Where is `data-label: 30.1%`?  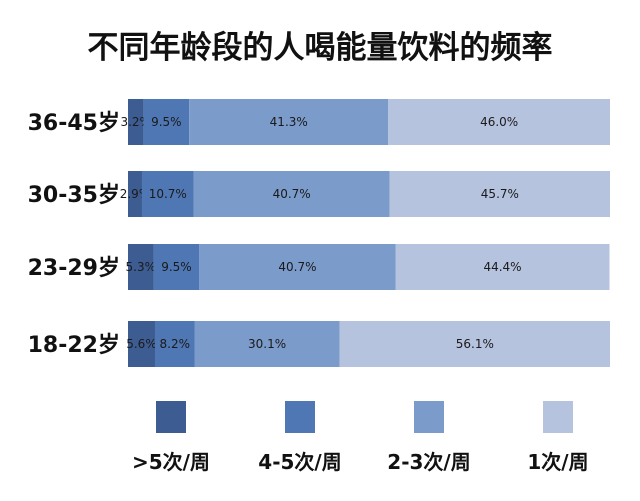
data-label: 30.1% is located at coordinates (267, 344).